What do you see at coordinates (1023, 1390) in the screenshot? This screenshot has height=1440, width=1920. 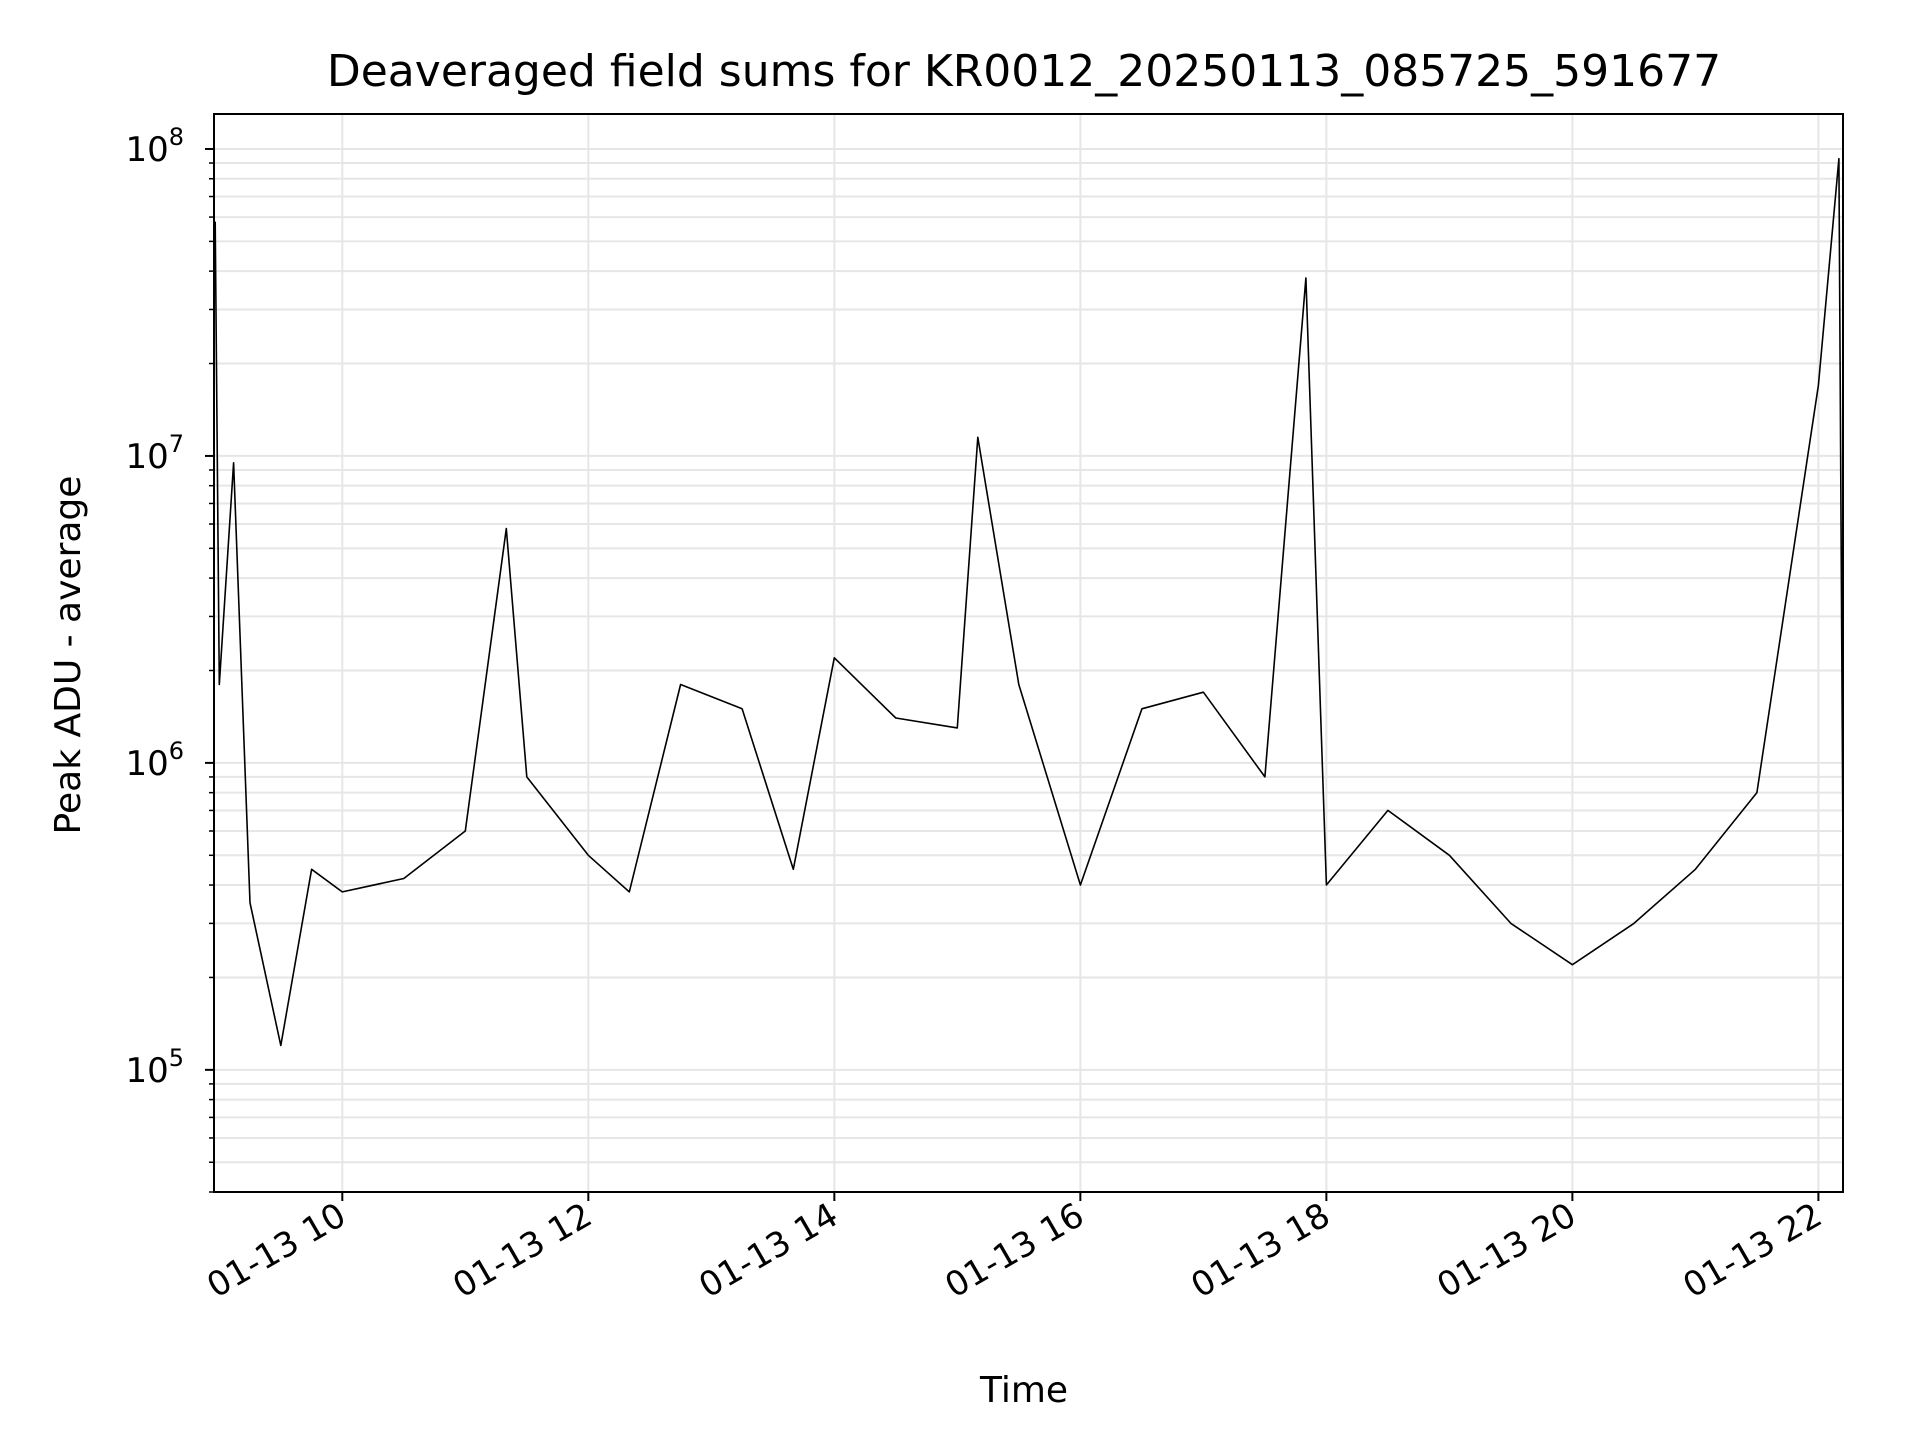 I see `x-axis-label: Time` at bounding box center [1023, 1390].